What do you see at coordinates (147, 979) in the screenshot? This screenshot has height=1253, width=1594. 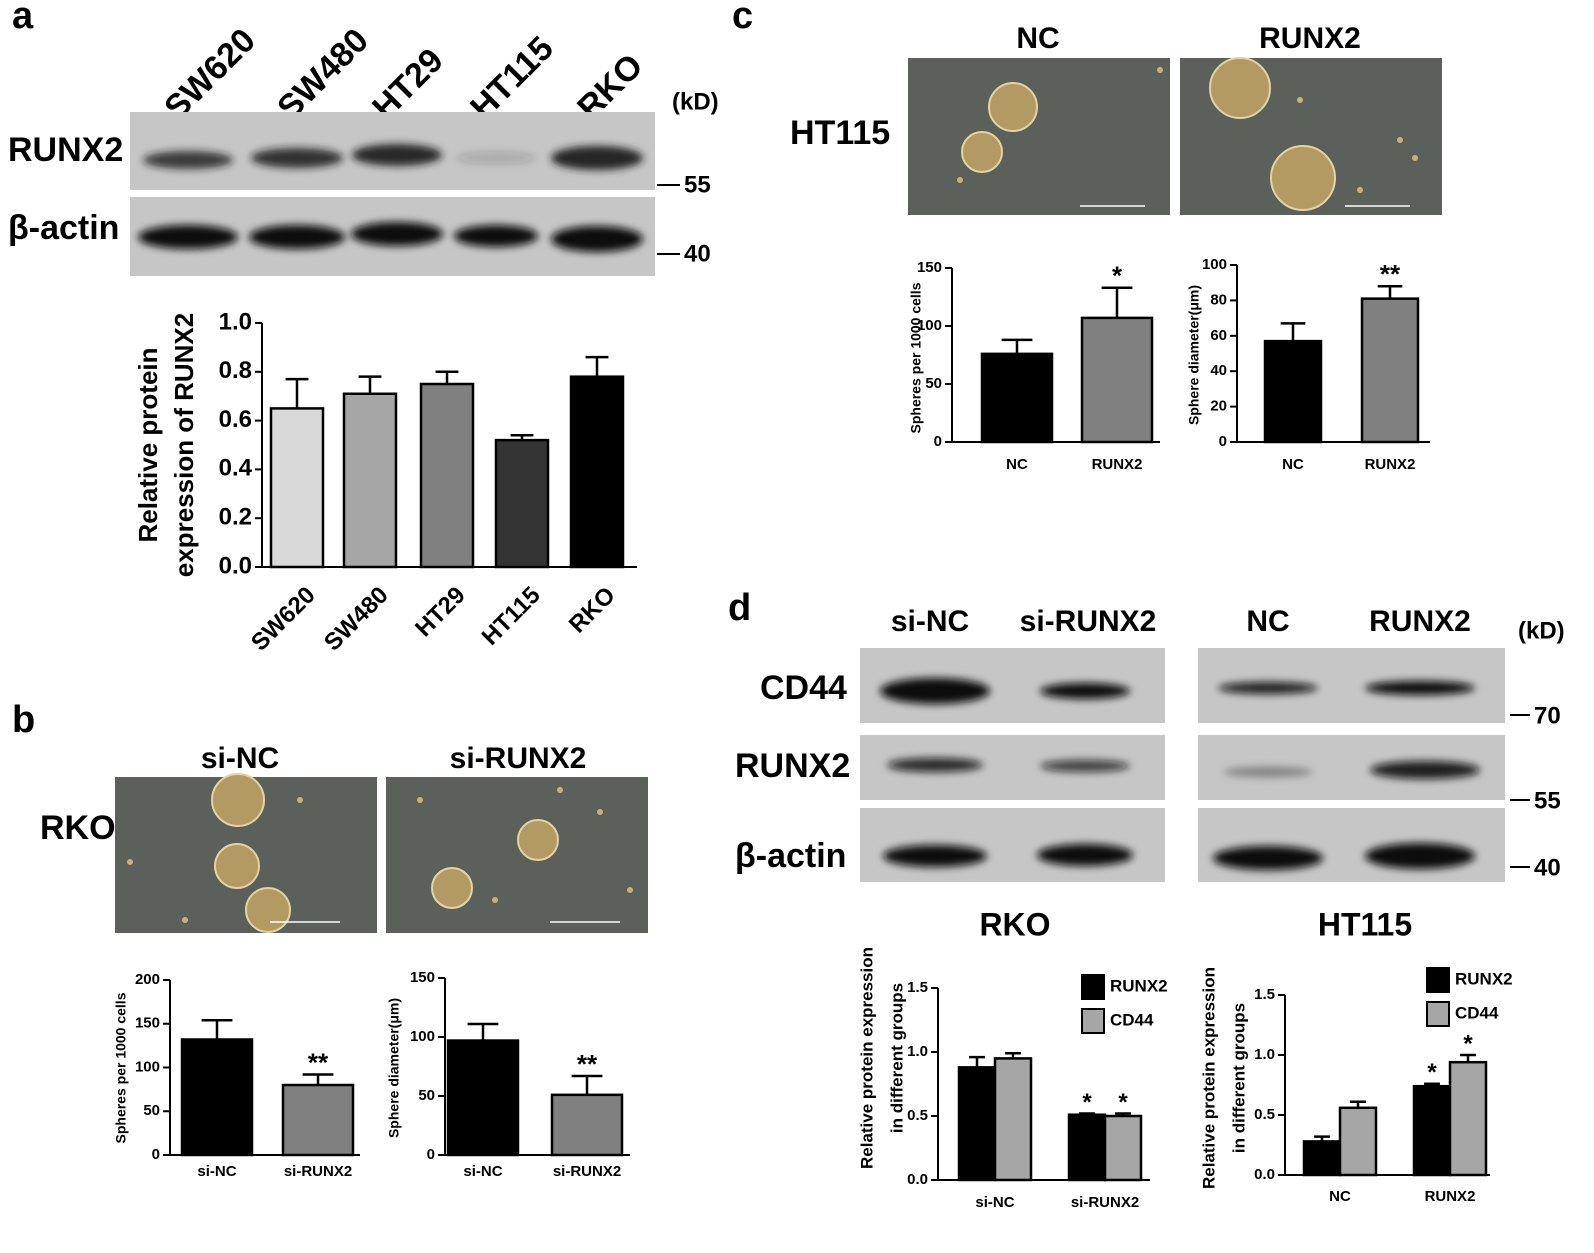 I see `y-tick-label: 200` at bounding box center [147, 979].